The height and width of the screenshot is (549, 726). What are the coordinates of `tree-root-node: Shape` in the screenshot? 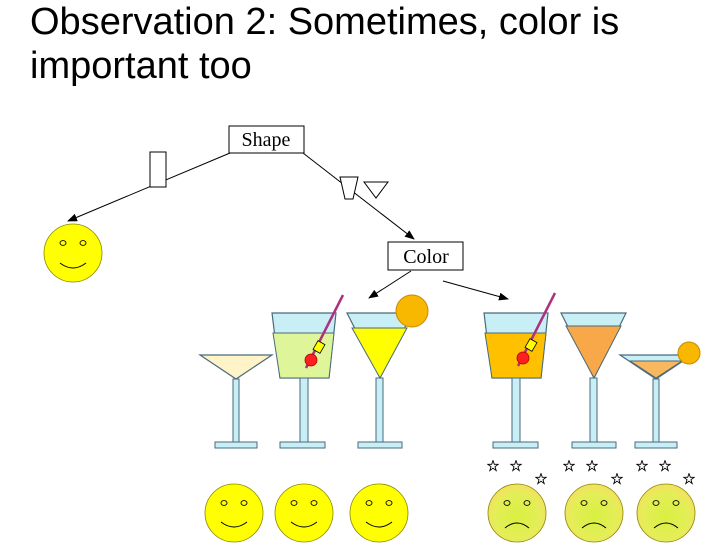 It's located at (266, 139).